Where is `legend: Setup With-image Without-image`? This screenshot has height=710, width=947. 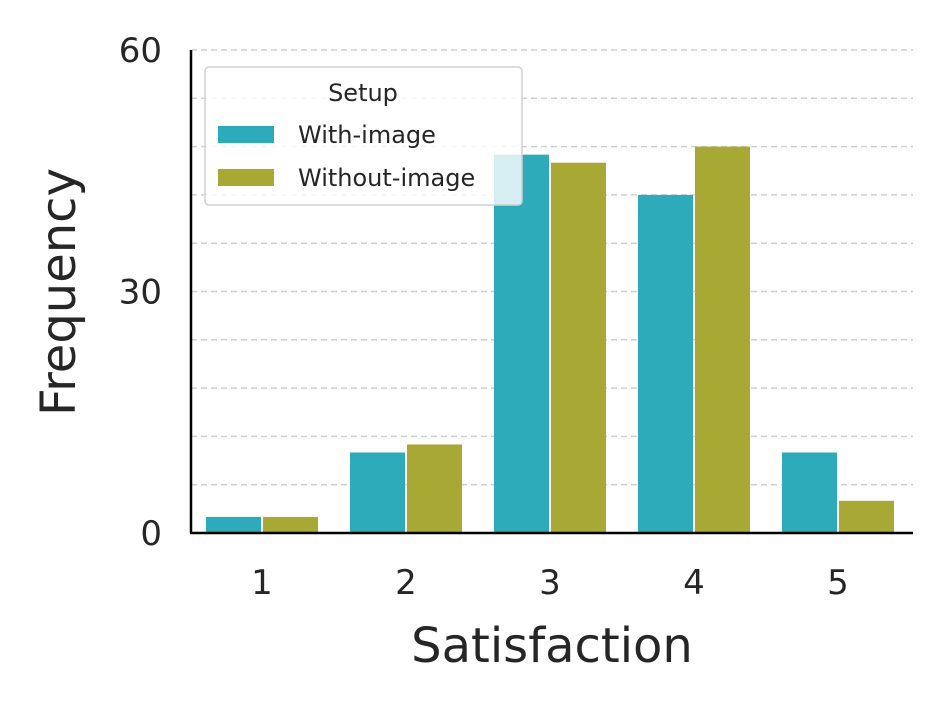
legend: Setup With-image Without-image is located at coordinates (363, 136).